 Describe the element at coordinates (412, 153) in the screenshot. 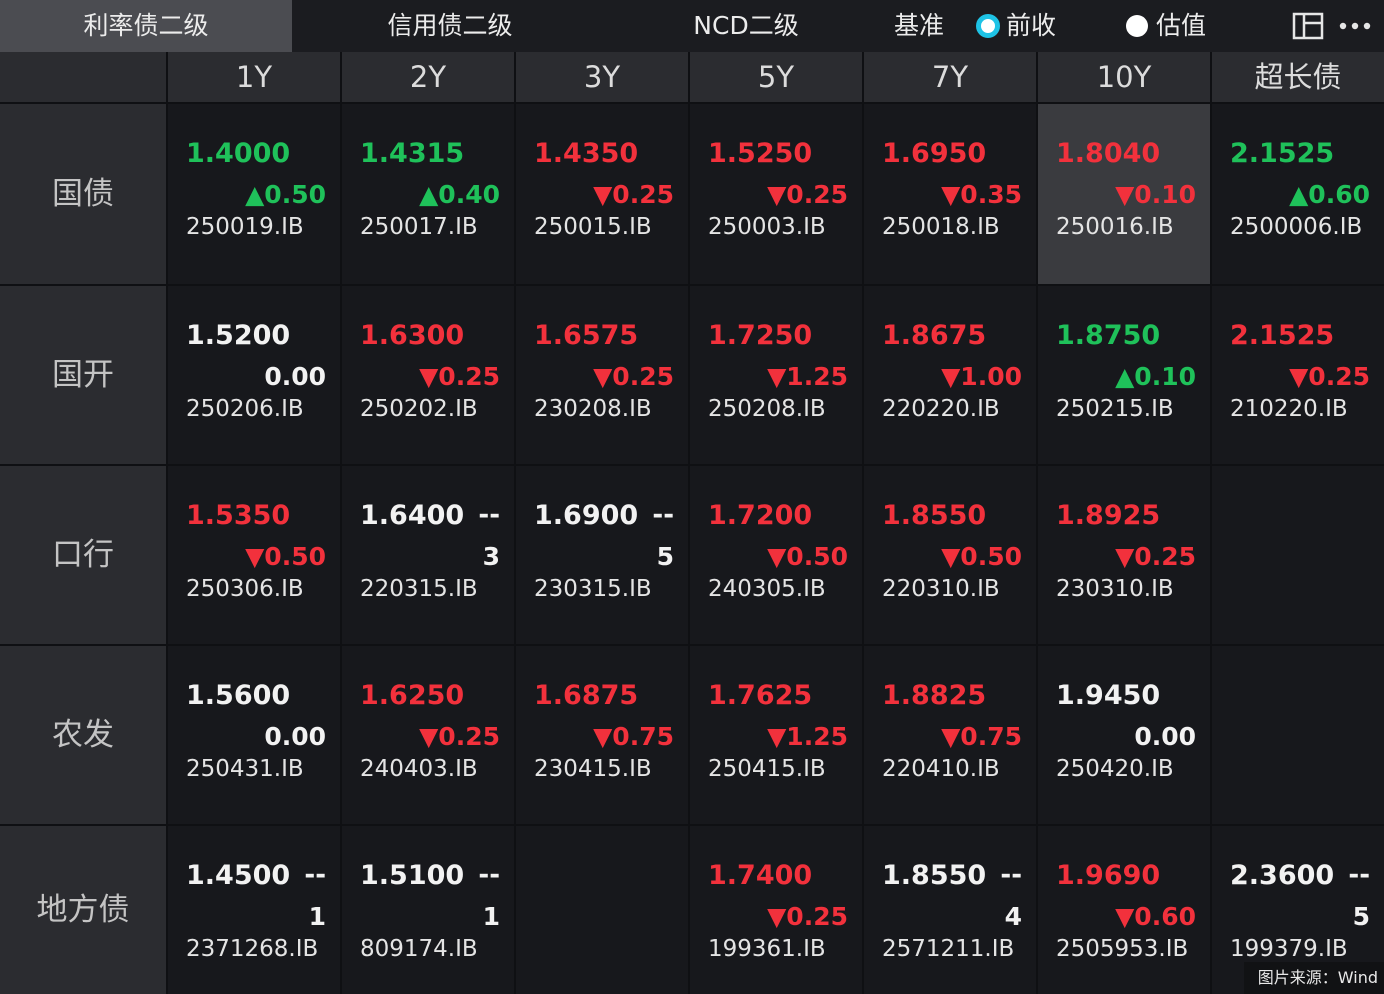

I see `yield: 1.4315` at that location.